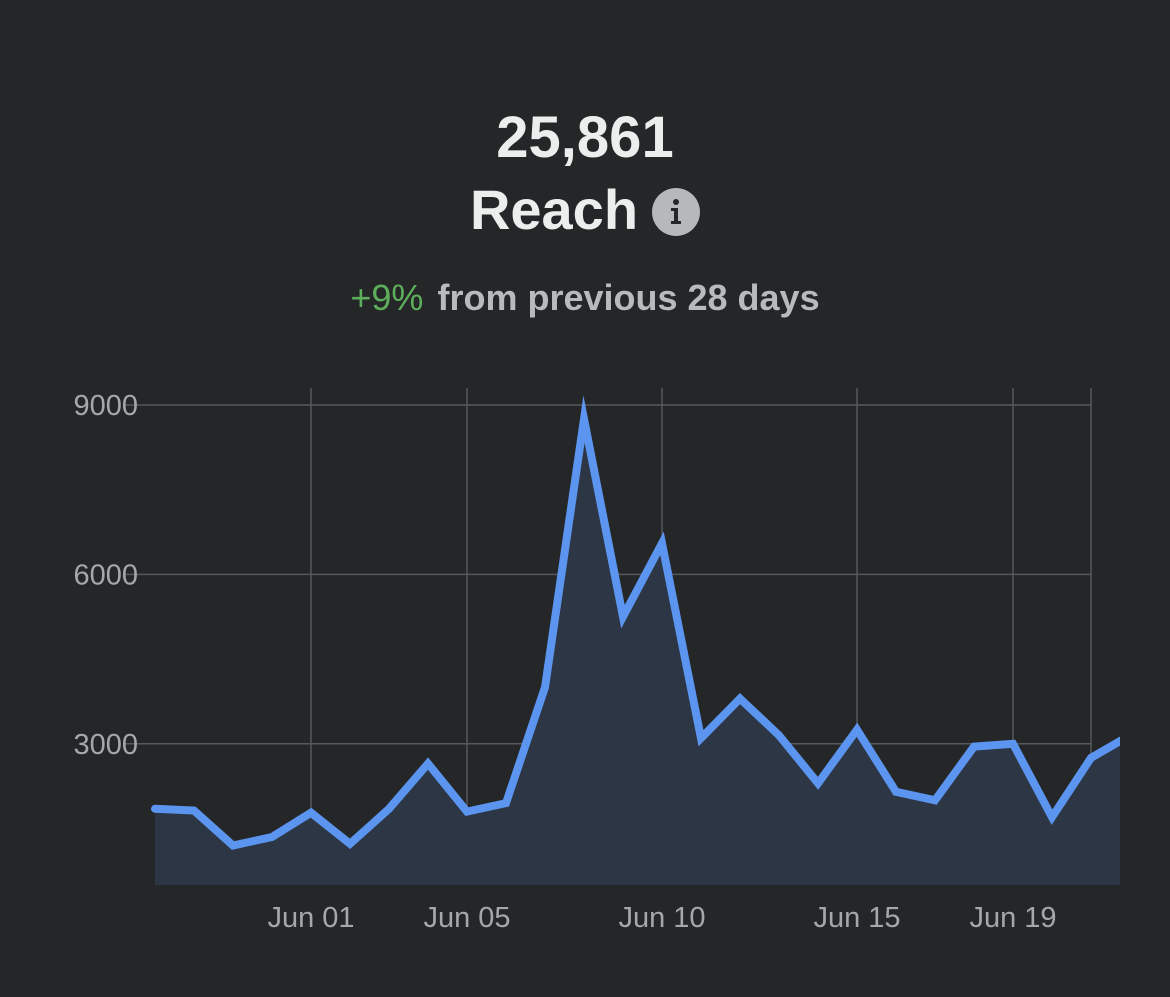  Describe the element at coordinates (661, 918) in the screenshot. I see `x-tick-label: Jun 10` at that location.